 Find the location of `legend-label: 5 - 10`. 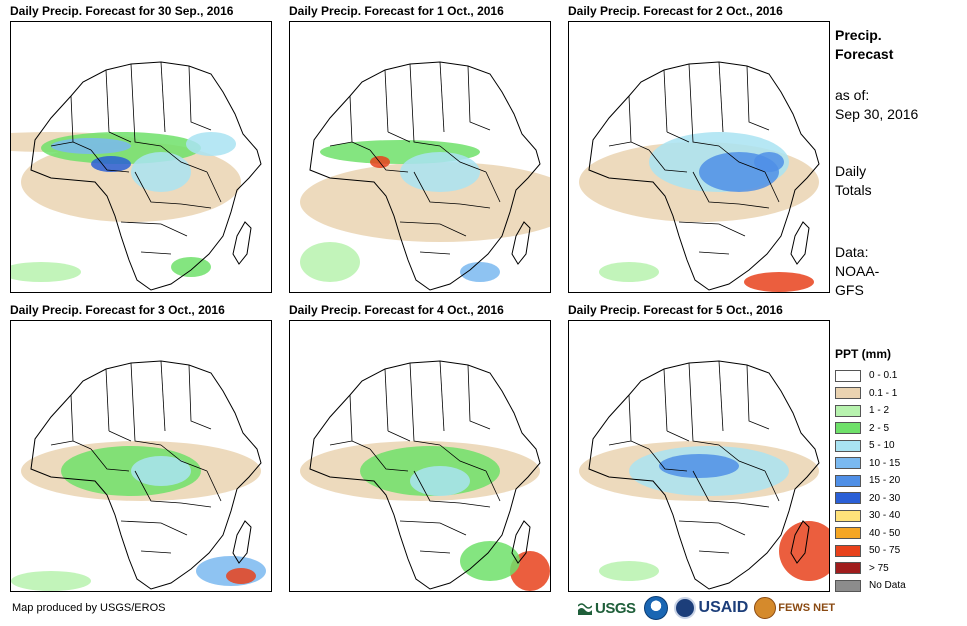

legend-label: 5 - 10 is located at coordinates (882, 446).